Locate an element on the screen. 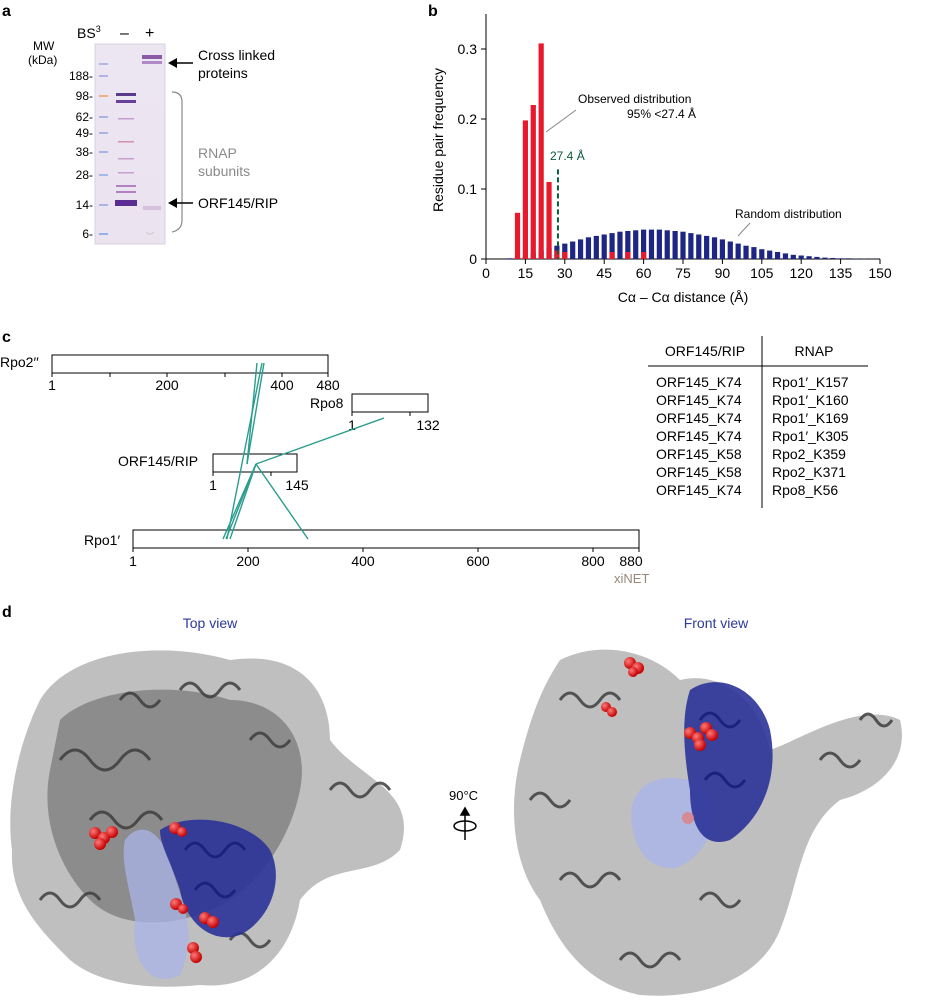  rpo1-ticks: 1 200 400 600 800 880 is located at coordinates (386, 561).